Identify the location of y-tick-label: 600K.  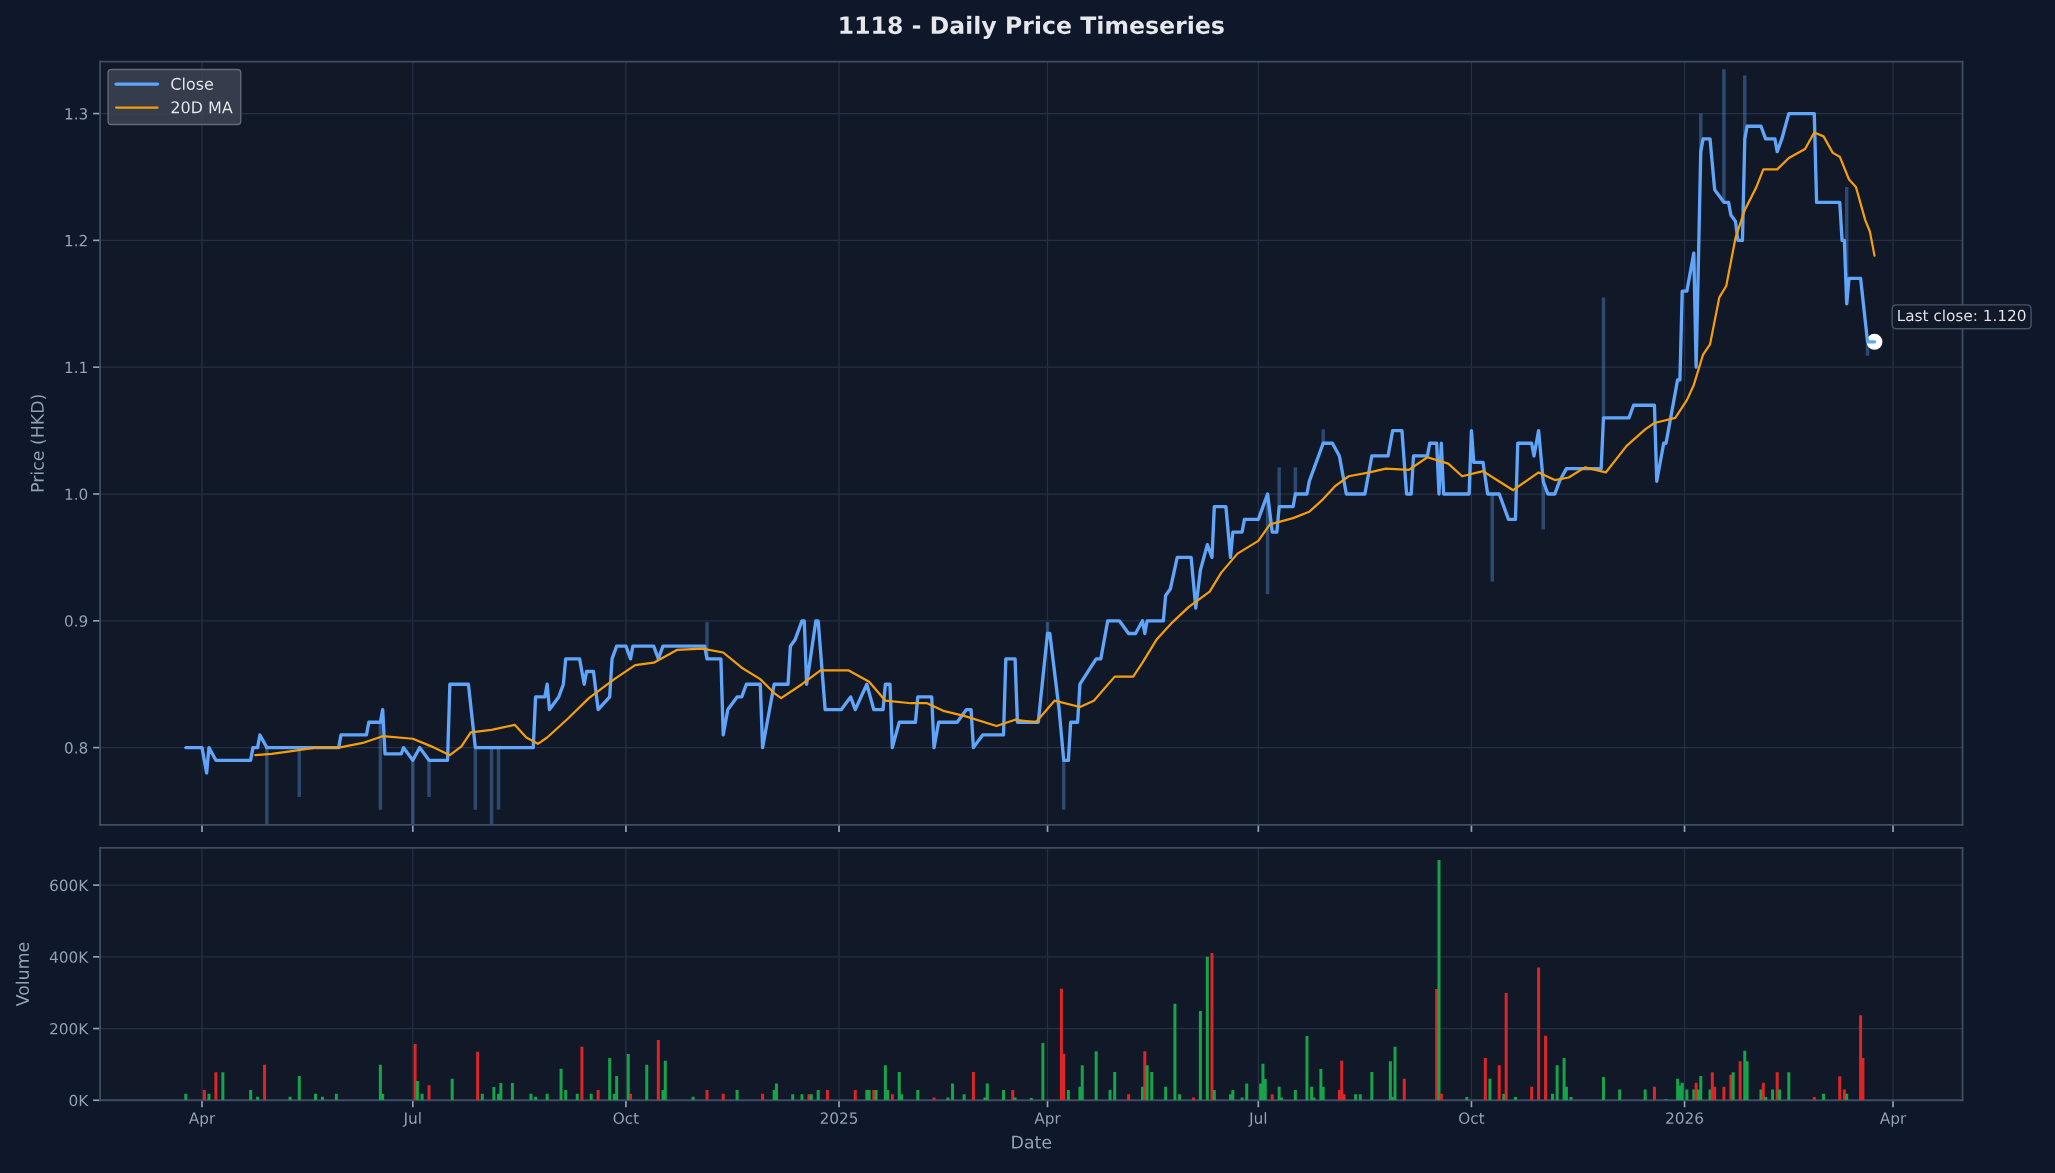
(69, 885).